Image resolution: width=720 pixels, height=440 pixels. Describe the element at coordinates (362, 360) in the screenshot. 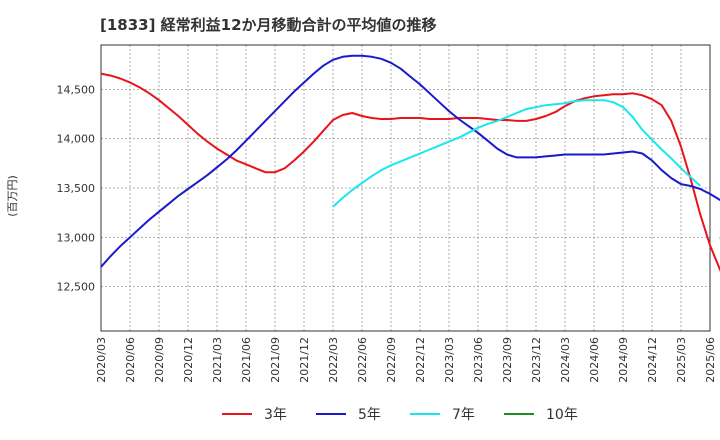

I see `x-tick-label: 2022/06` at that location.